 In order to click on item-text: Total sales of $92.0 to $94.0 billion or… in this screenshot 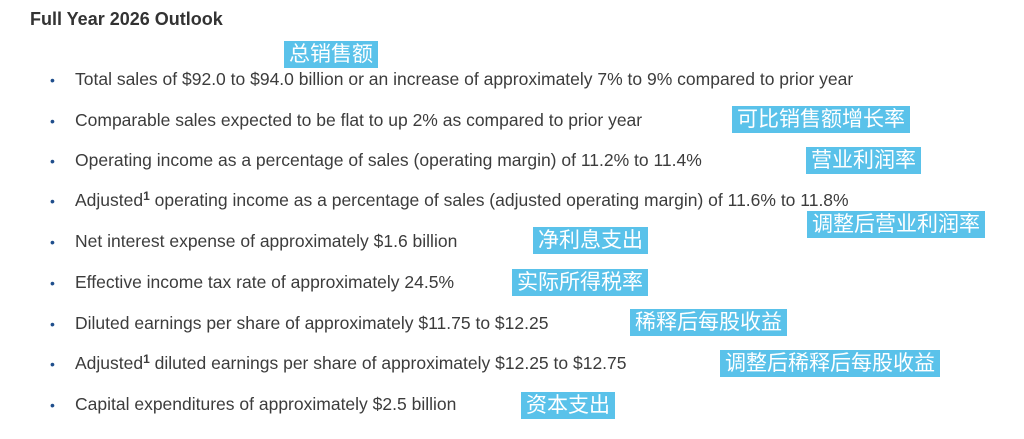, I will do `click(464, 79)`.